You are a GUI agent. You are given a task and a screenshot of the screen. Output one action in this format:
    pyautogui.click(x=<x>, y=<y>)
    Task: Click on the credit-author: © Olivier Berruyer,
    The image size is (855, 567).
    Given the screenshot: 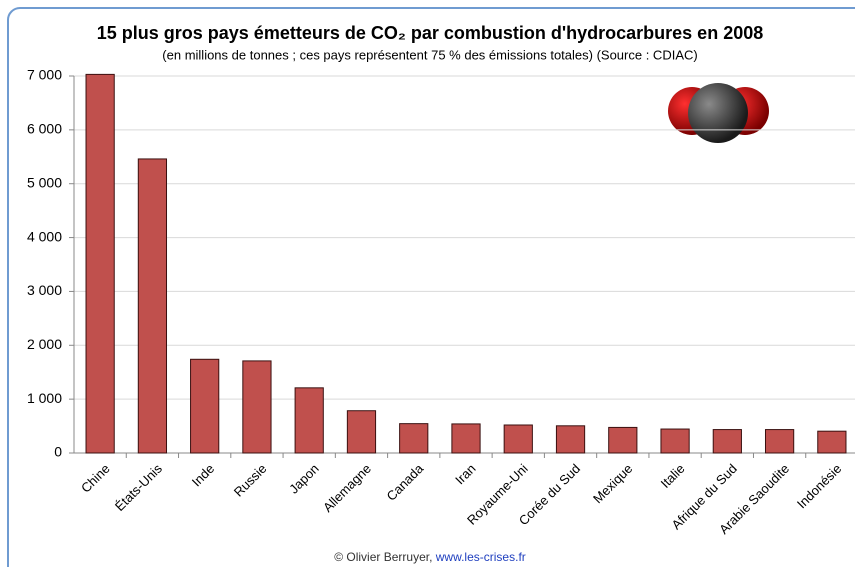 What is the action you would take?
    pyautogui.click(x=383, y=557)
    